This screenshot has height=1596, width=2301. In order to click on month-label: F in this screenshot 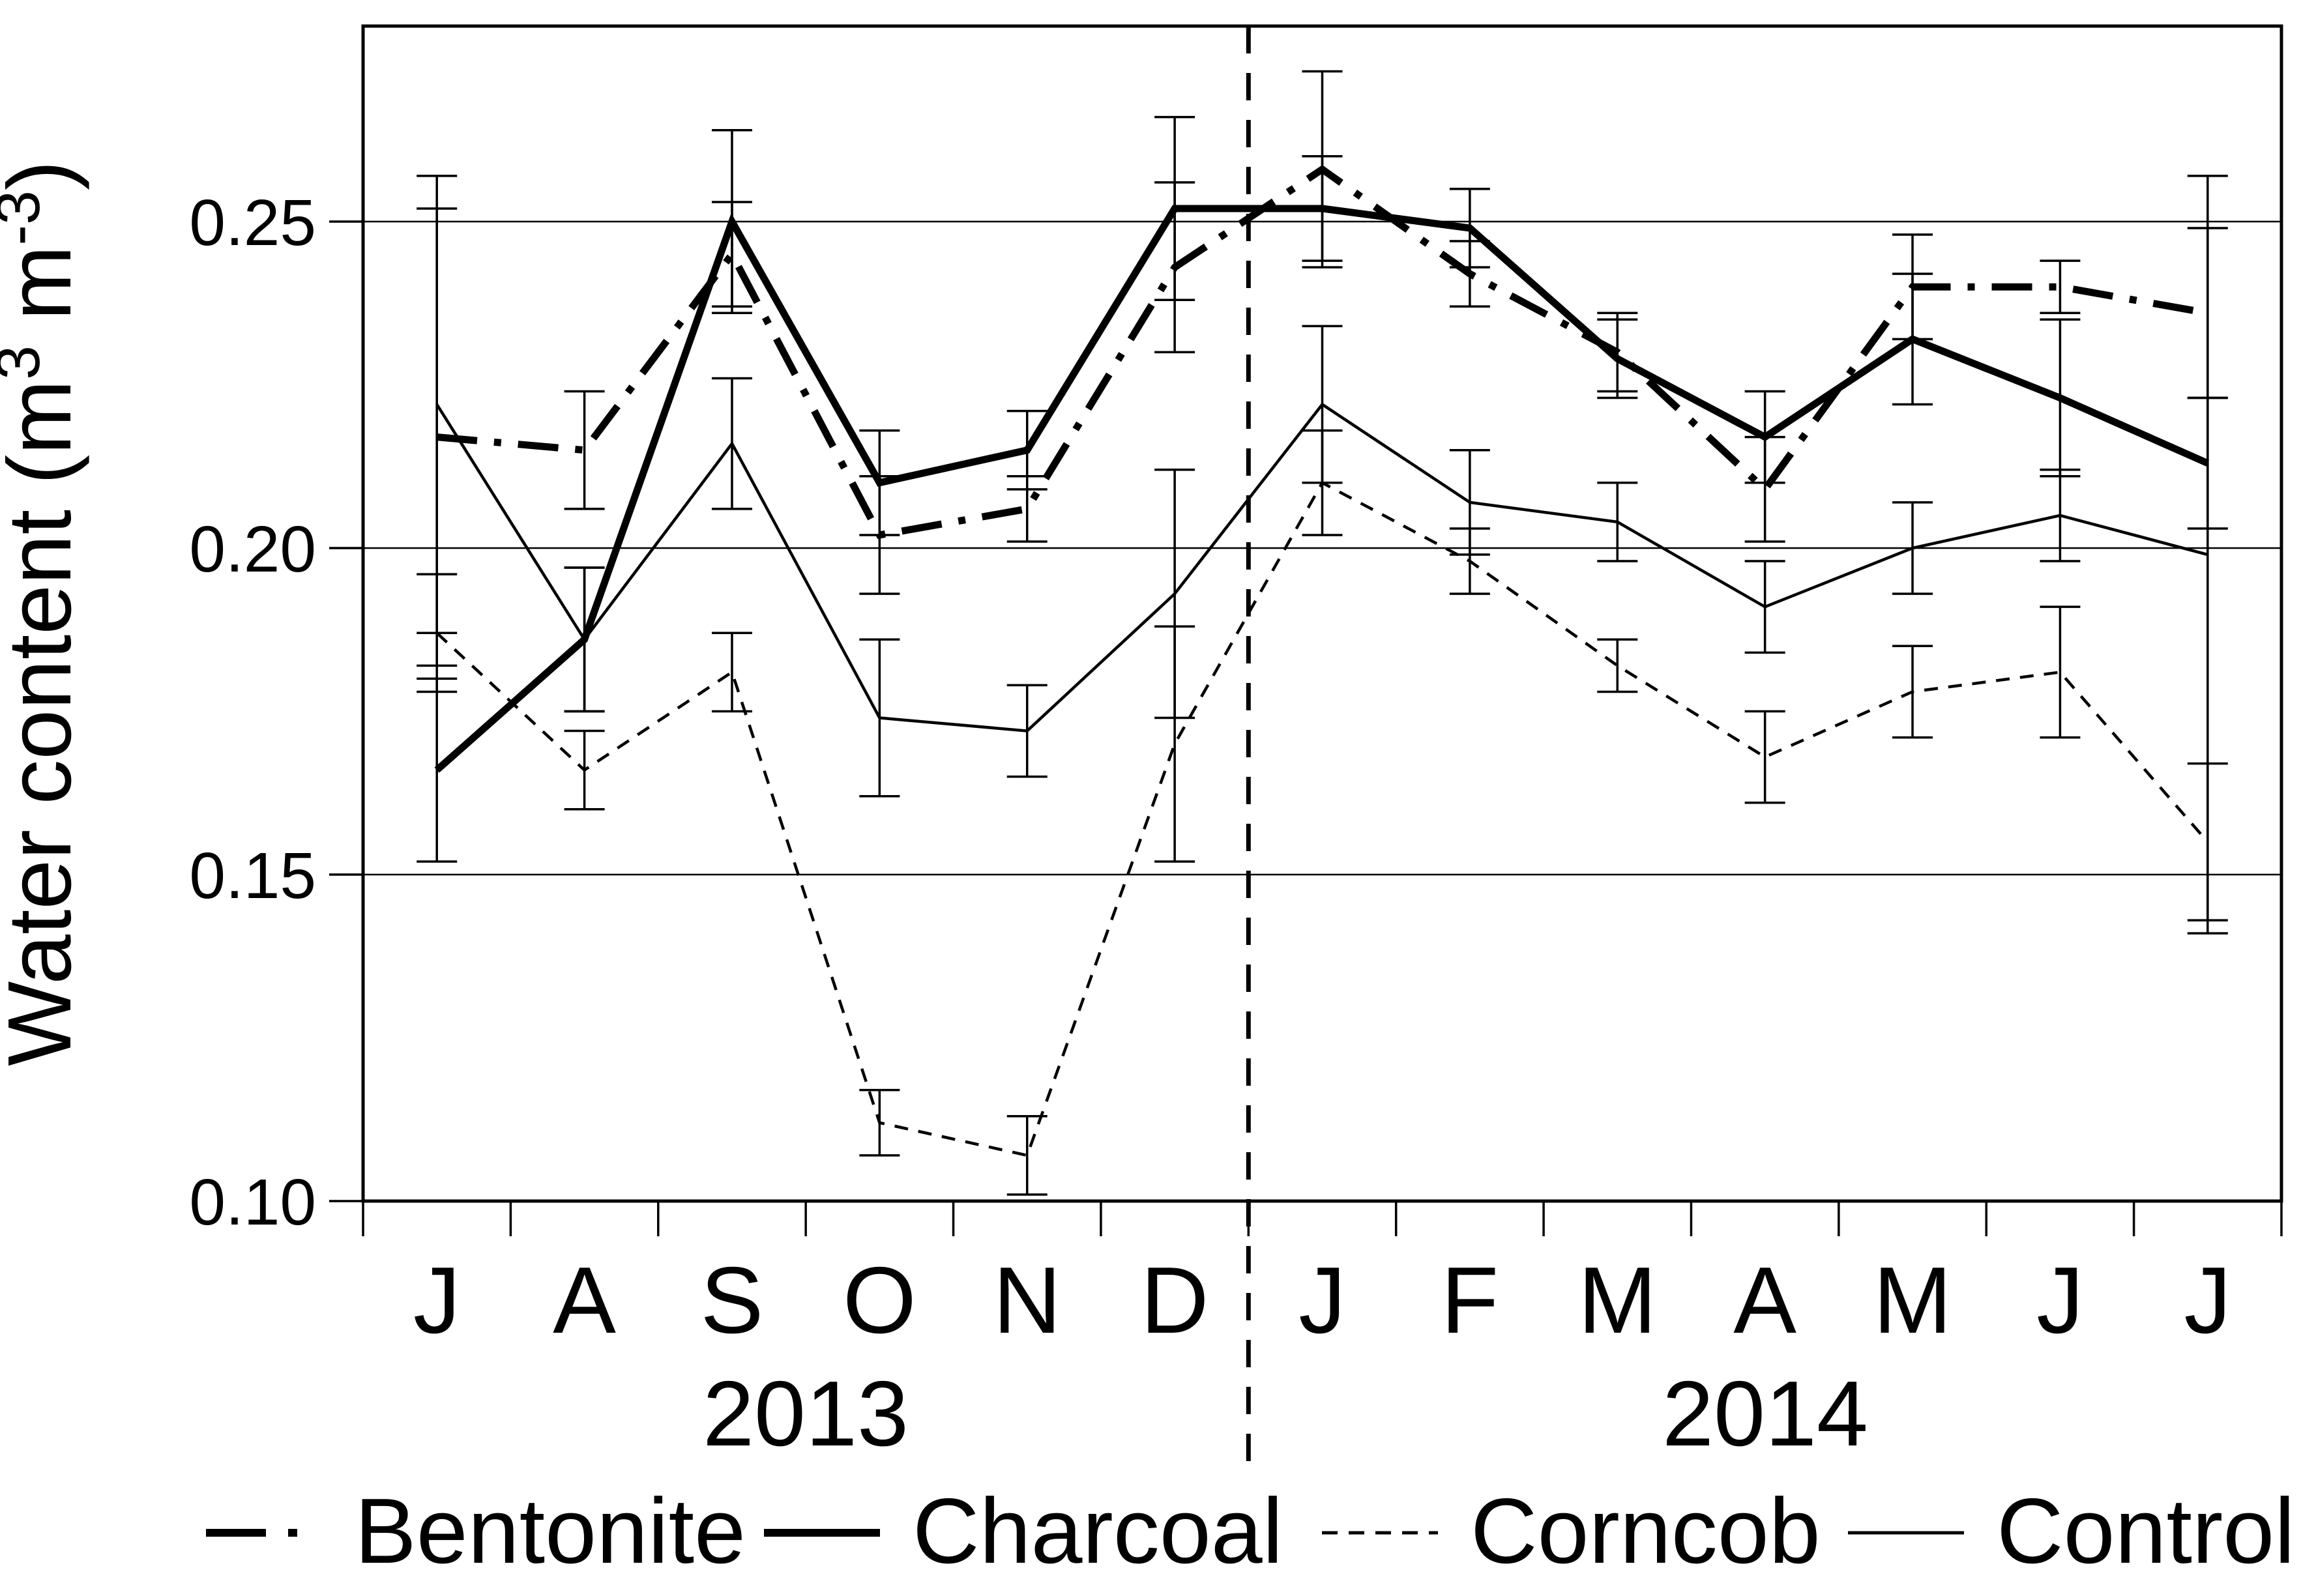, I will do `click(1470, 1300)`.